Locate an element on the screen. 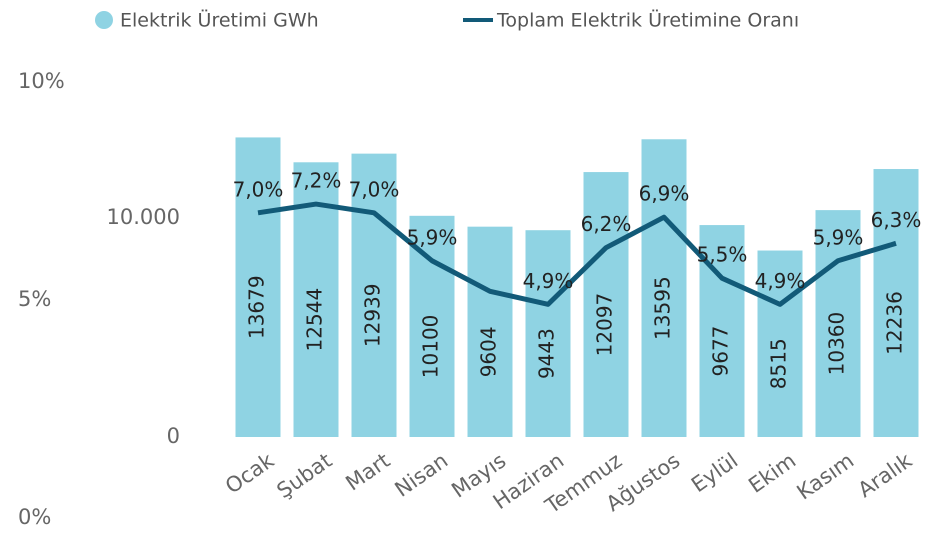  y-tick-label: 10.000 is located at coordinates (143, 217).